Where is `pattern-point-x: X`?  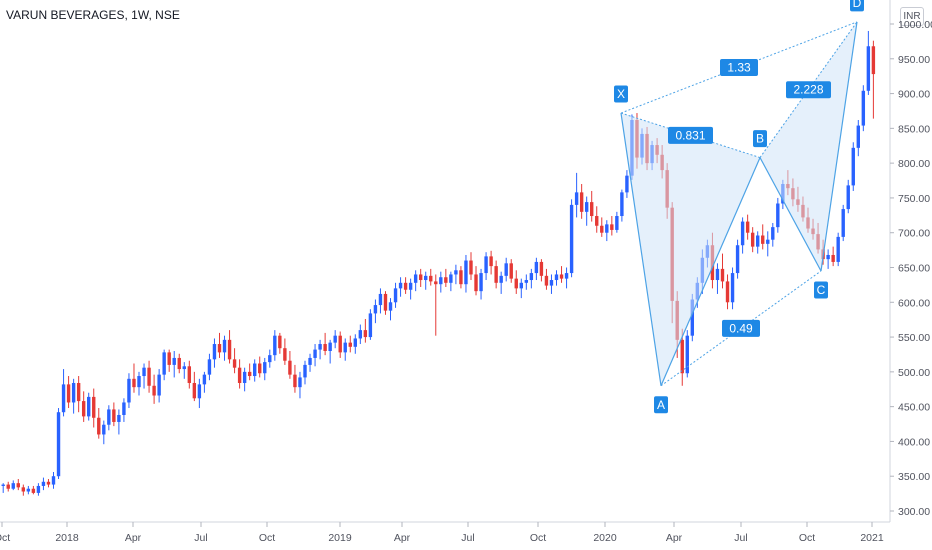
pattern-point-x: X is located at coordinates (621, 94).